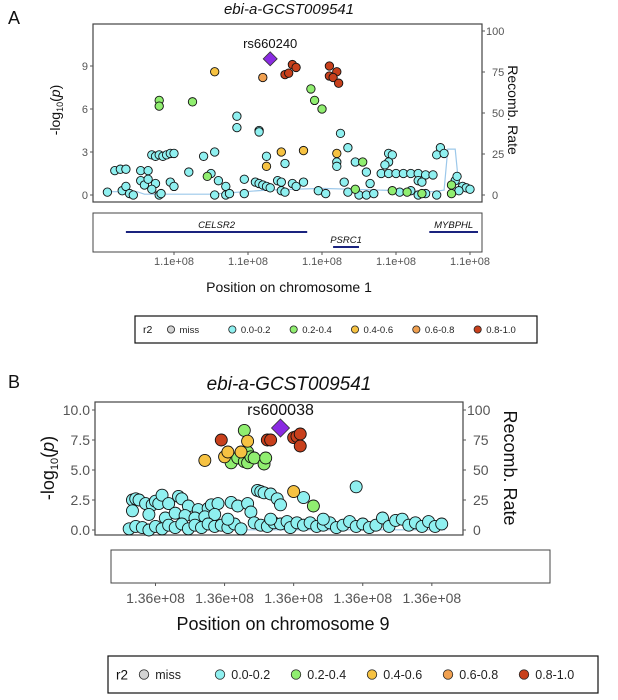 This screenshot has width=618, height=700. I want to click on panel-b-legend-label: 0.6-0.8, so click(478, 675).